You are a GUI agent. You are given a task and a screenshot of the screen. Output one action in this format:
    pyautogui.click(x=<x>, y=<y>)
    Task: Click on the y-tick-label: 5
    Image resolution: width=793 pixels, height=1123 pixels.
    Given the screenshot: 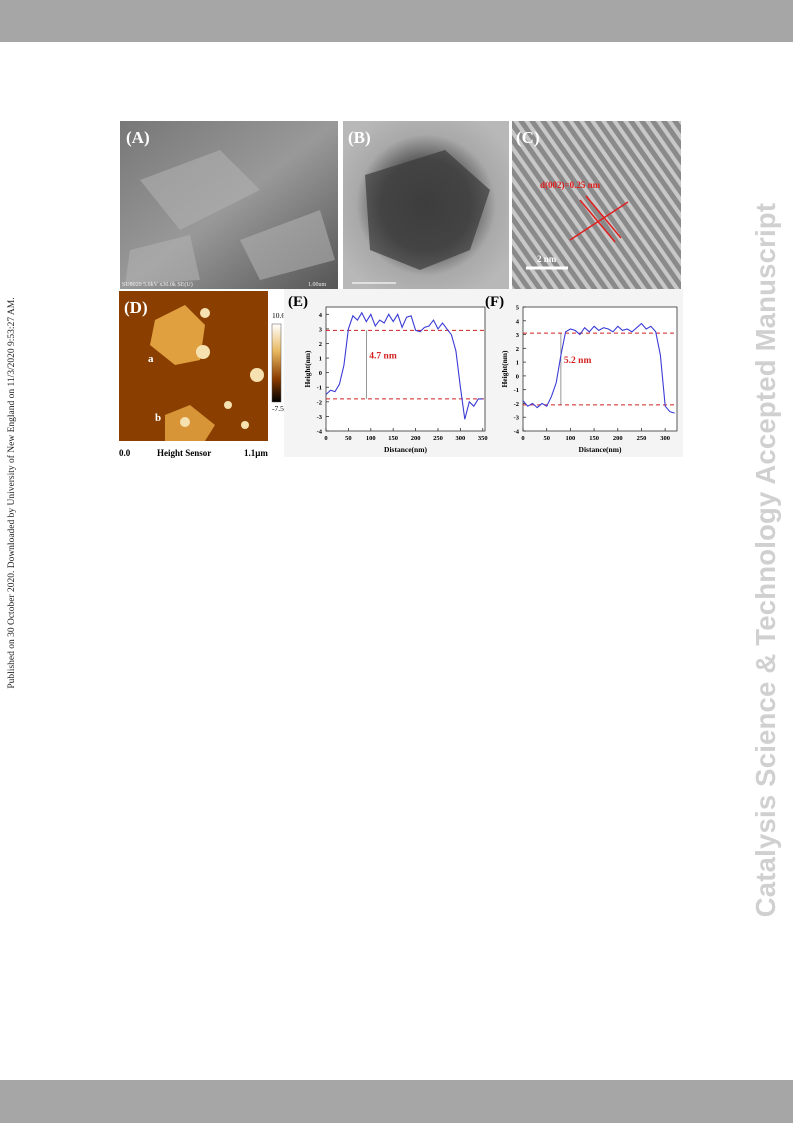 What is the action you would take?
    pyautogui.click(x=518, y=308)
    